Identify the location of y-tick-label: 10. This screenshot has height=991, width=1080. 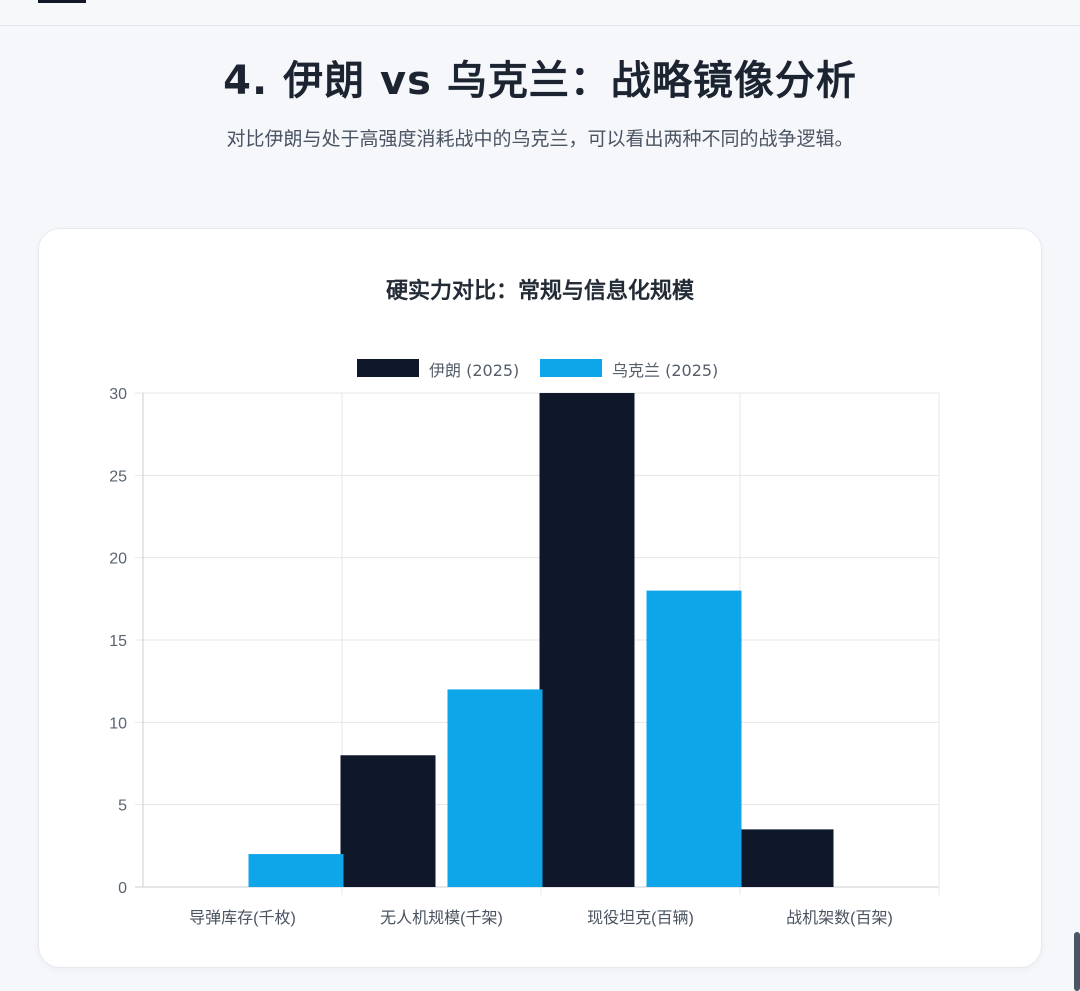
(118, 723).